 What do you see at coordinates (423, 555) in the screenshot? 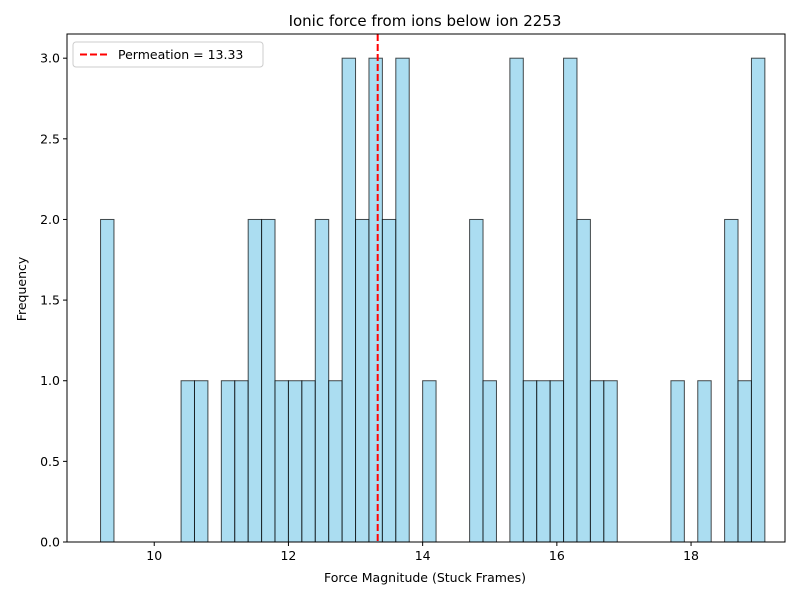
I see `x-tick-label: 14` at bounding box center [423, 555].